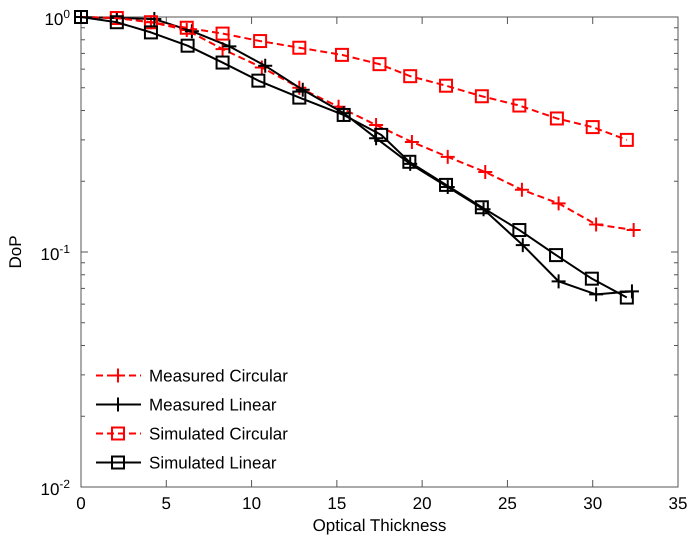 The height and width of the screenshot is (542, 691). Describe the element at coordinates (57, 18) in the screenshot. I see `y-tick-label: 10$^{0}$` at that location.